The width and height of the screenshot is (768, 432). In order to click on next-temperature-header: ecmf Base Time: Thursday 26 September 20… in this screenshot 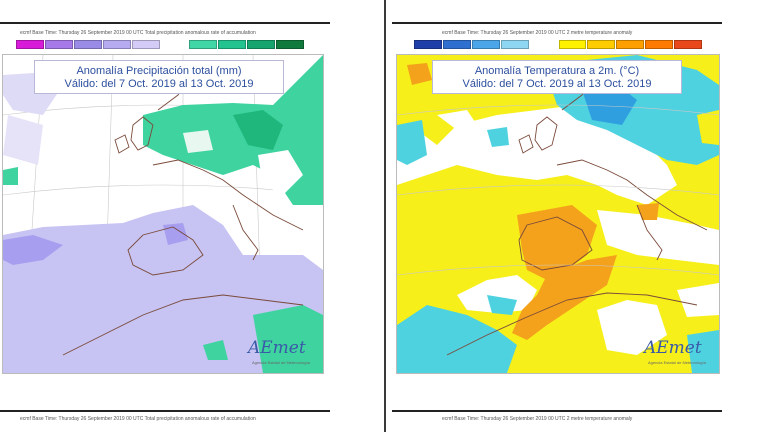, I will do `click(537, 419)`.